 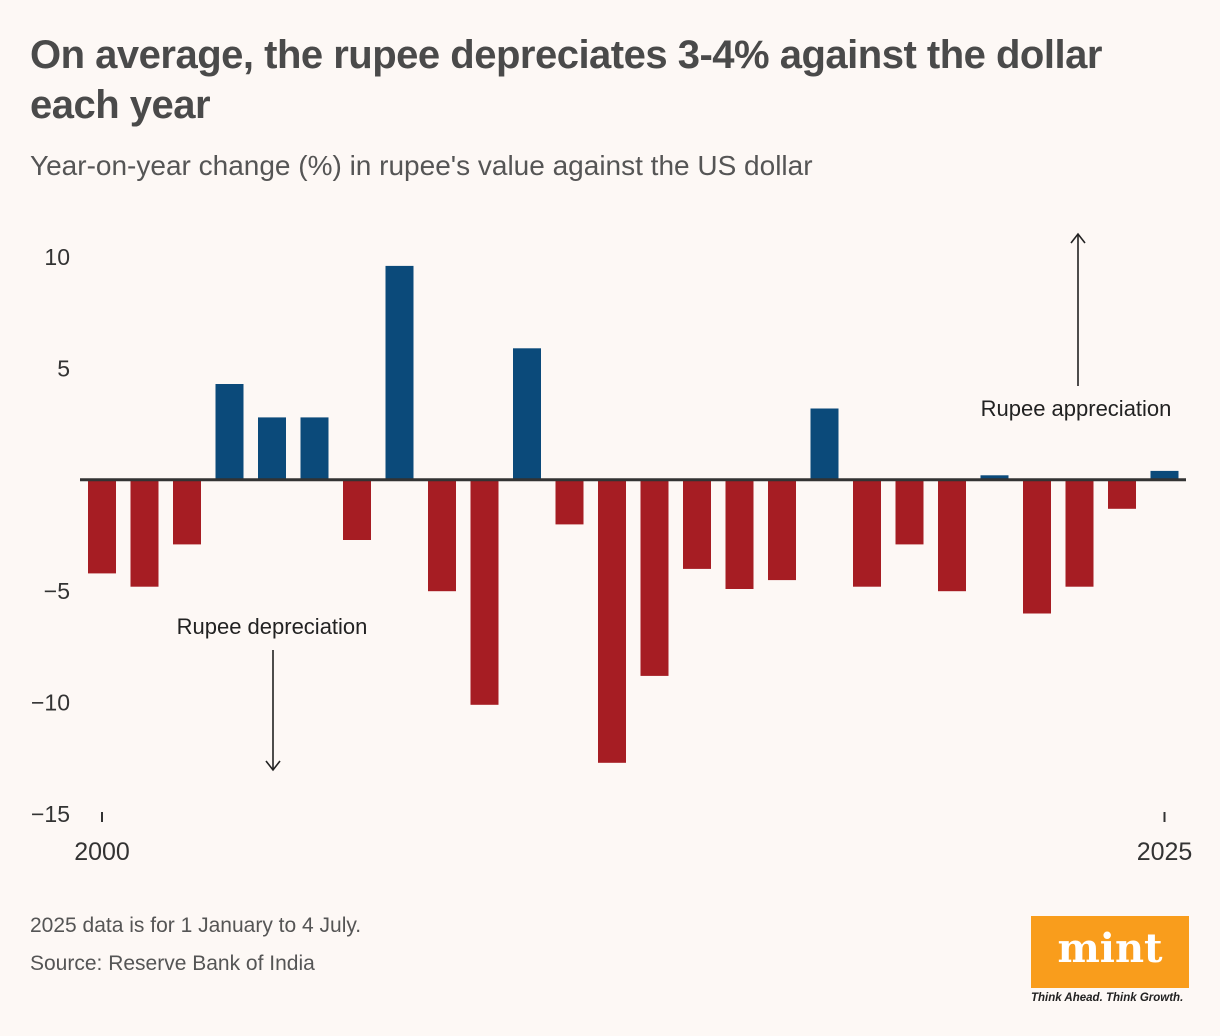 What do you see at coordinates (1110, 952) in the screenshot?
I see `mint-logo: mint` at bounding box center [1110, 952].